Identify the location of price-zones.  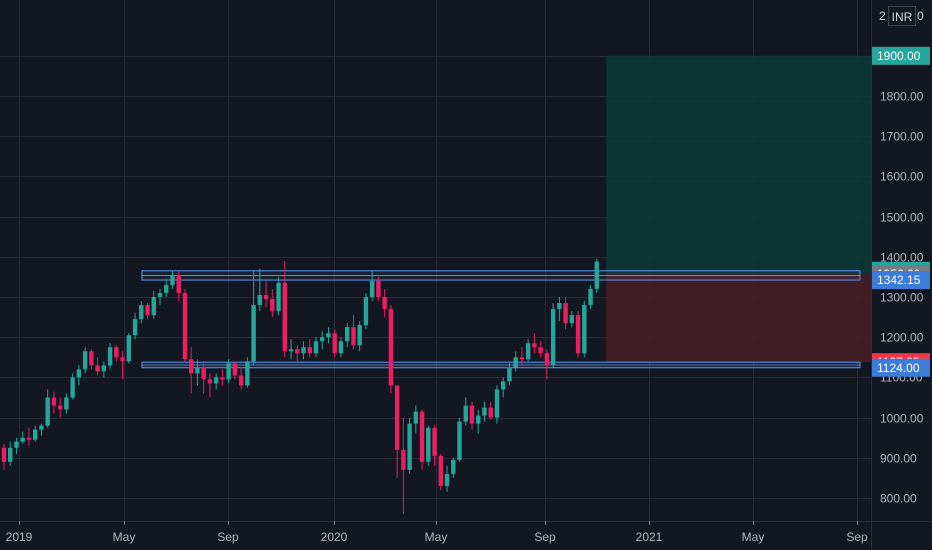
(501, 319).